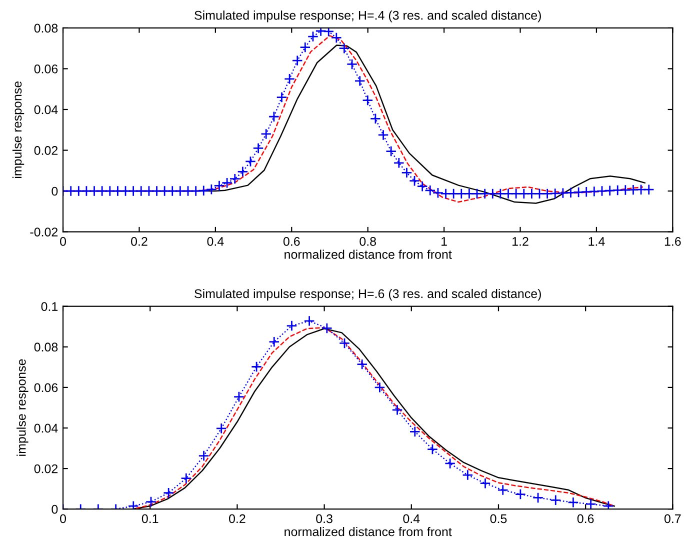 The image size is (685, 548). What do you see at coordinates (672, 519) in the screenshot?
I see `x-tick-label: 0.7` at bounding box center [672, 519].